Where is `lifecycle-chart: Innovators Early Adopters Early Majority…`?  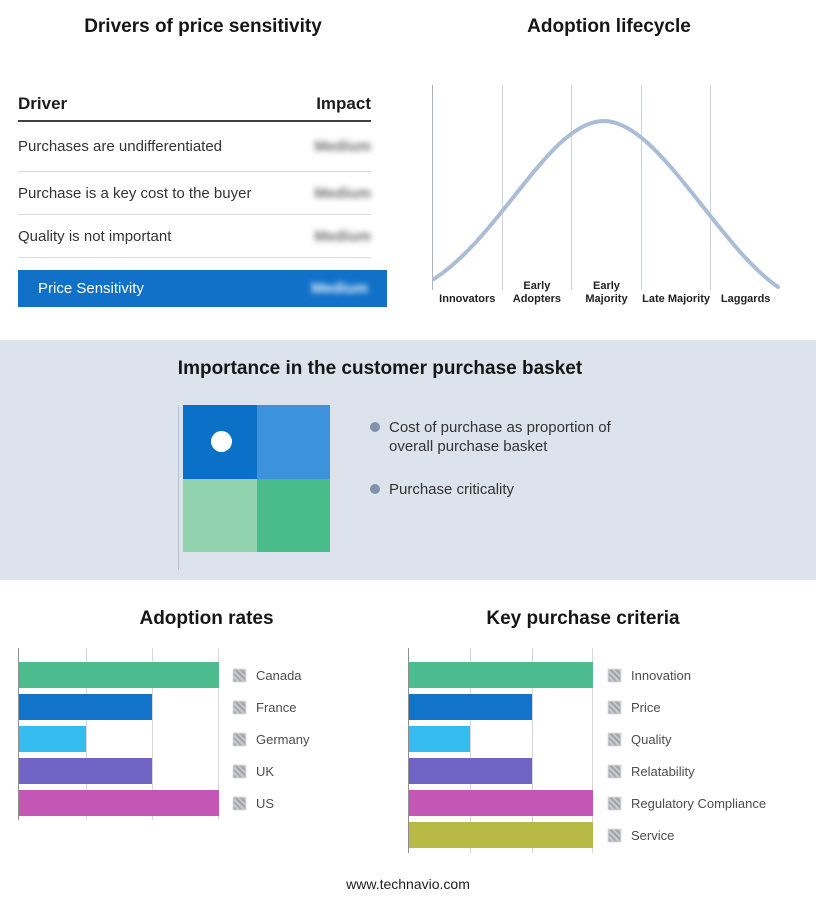 lifecycle-chart: Innovators Early Adopters Early Majority… is located at coordinates (606, 195).